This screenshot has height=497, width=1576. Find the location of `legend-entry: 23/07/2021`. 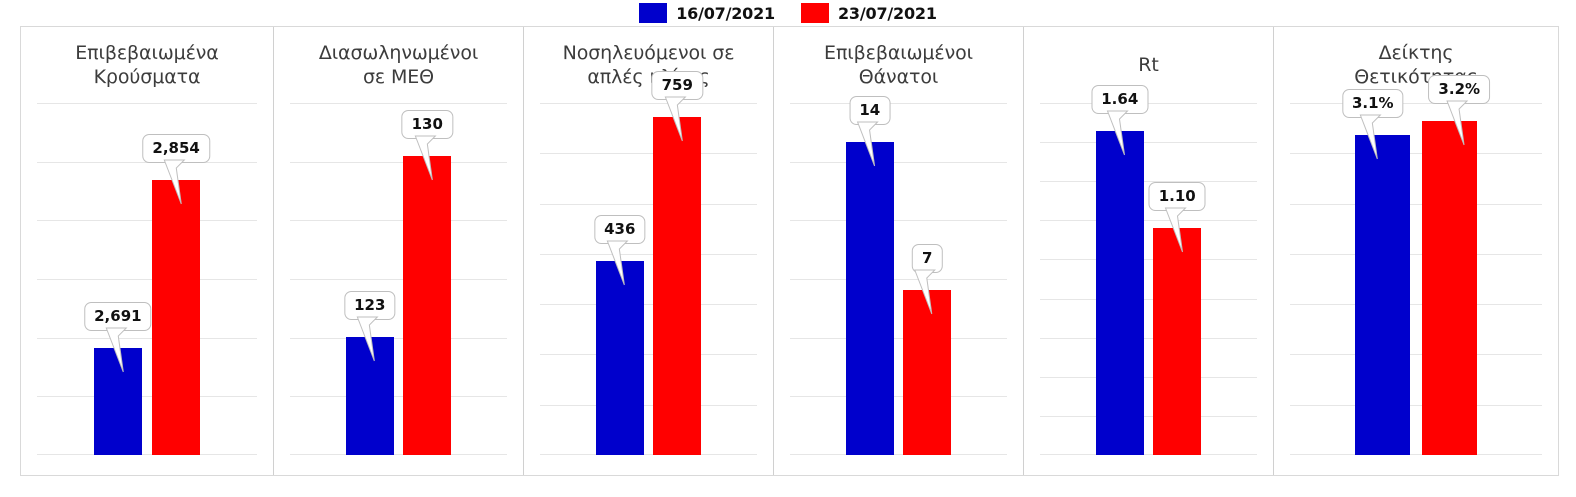

legend-entry: 23/07/2021 is located at coordinates (869, 13).